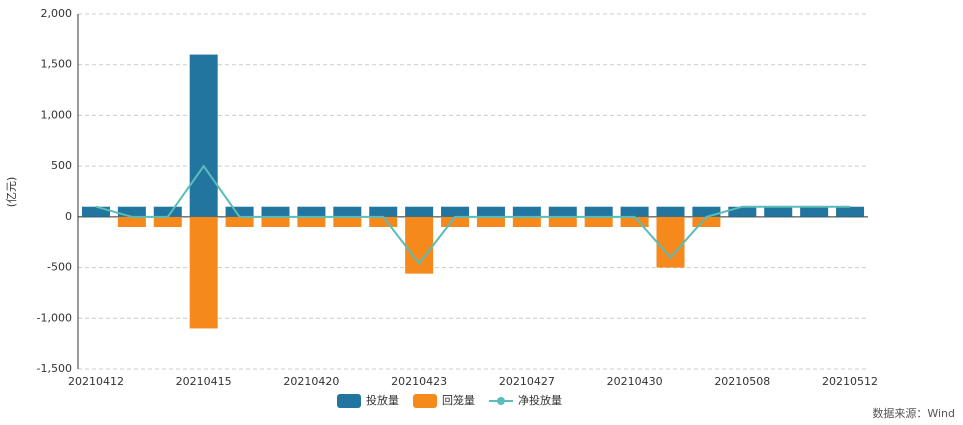 The image size is (963, 425). What do you see at coordinates (850, 381) in the screenshot?
I see `x-tick-label: 20210512` at bounding box center [850, 381].